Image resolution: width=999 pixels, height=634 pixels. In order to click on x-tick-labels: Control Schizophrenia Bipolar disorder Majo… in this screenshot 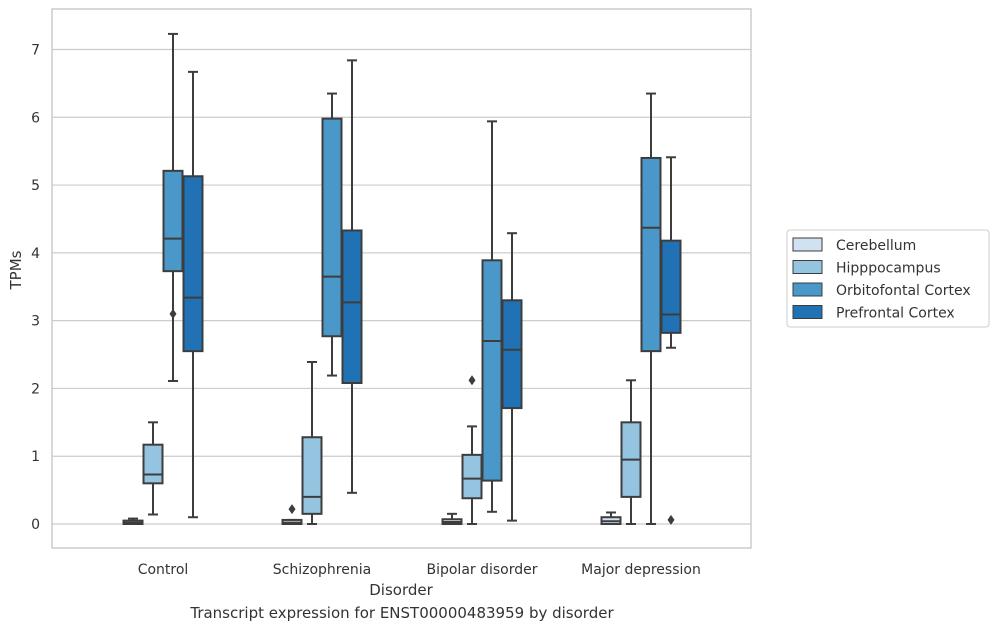, I will do `click(419, 570)`.